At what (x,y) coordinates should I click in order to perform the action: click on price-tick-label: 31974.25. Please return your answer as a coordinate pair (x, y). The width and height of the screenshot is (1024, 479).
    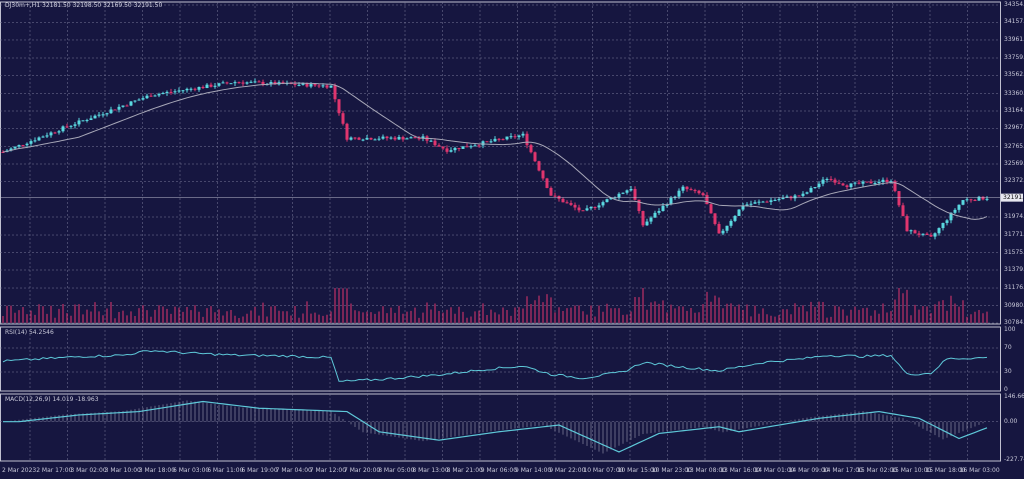
    Looking at the image, I should click on (1014, 216).